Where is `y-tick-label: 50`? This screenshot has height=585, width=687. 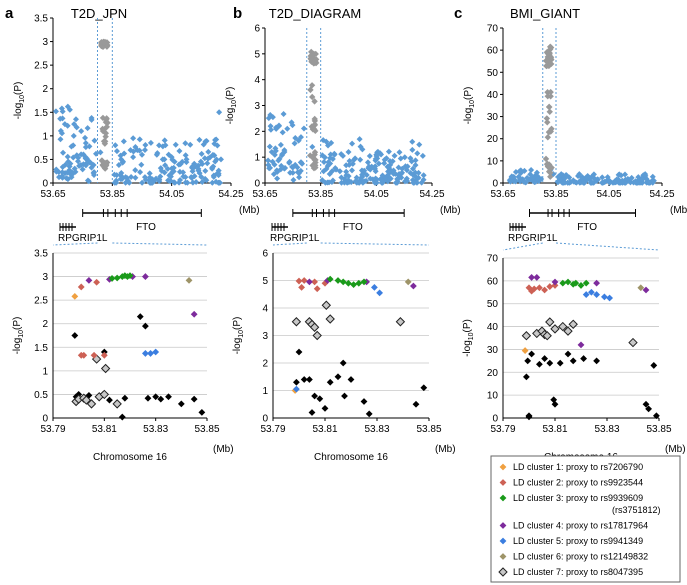
y-tick-label: 50 is located at coordinates (493, 73).